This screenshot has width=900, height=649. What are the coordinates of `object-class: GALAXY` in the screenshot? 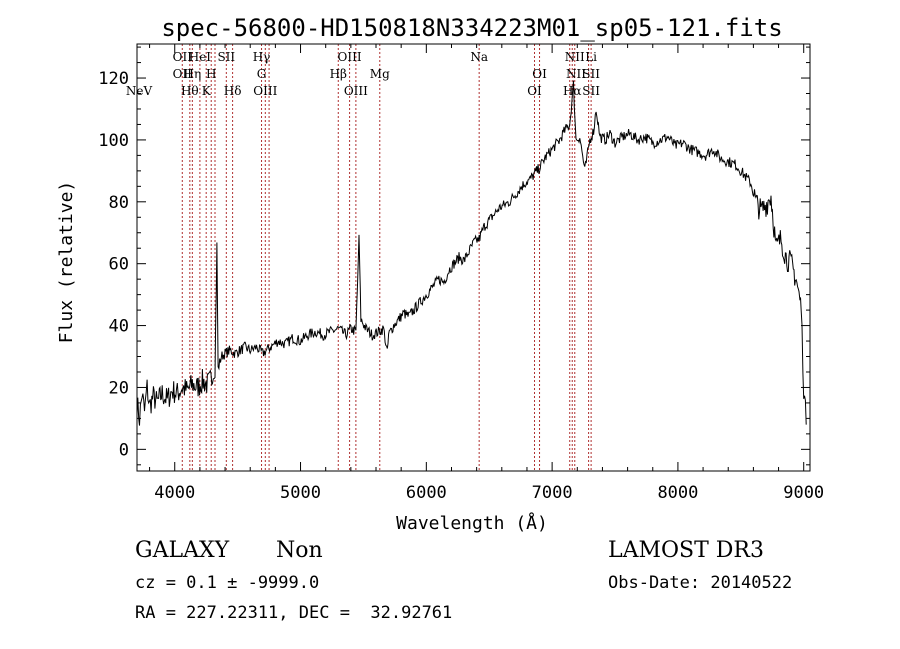 It's located at (182, 550).